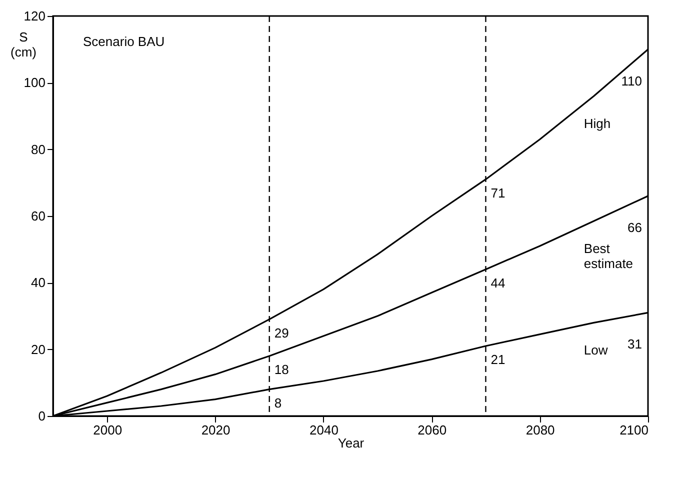  What do you see at coordinates (278, 402) in the screenshot?
I see `data-label: 8` at bounding box center [278, 402].